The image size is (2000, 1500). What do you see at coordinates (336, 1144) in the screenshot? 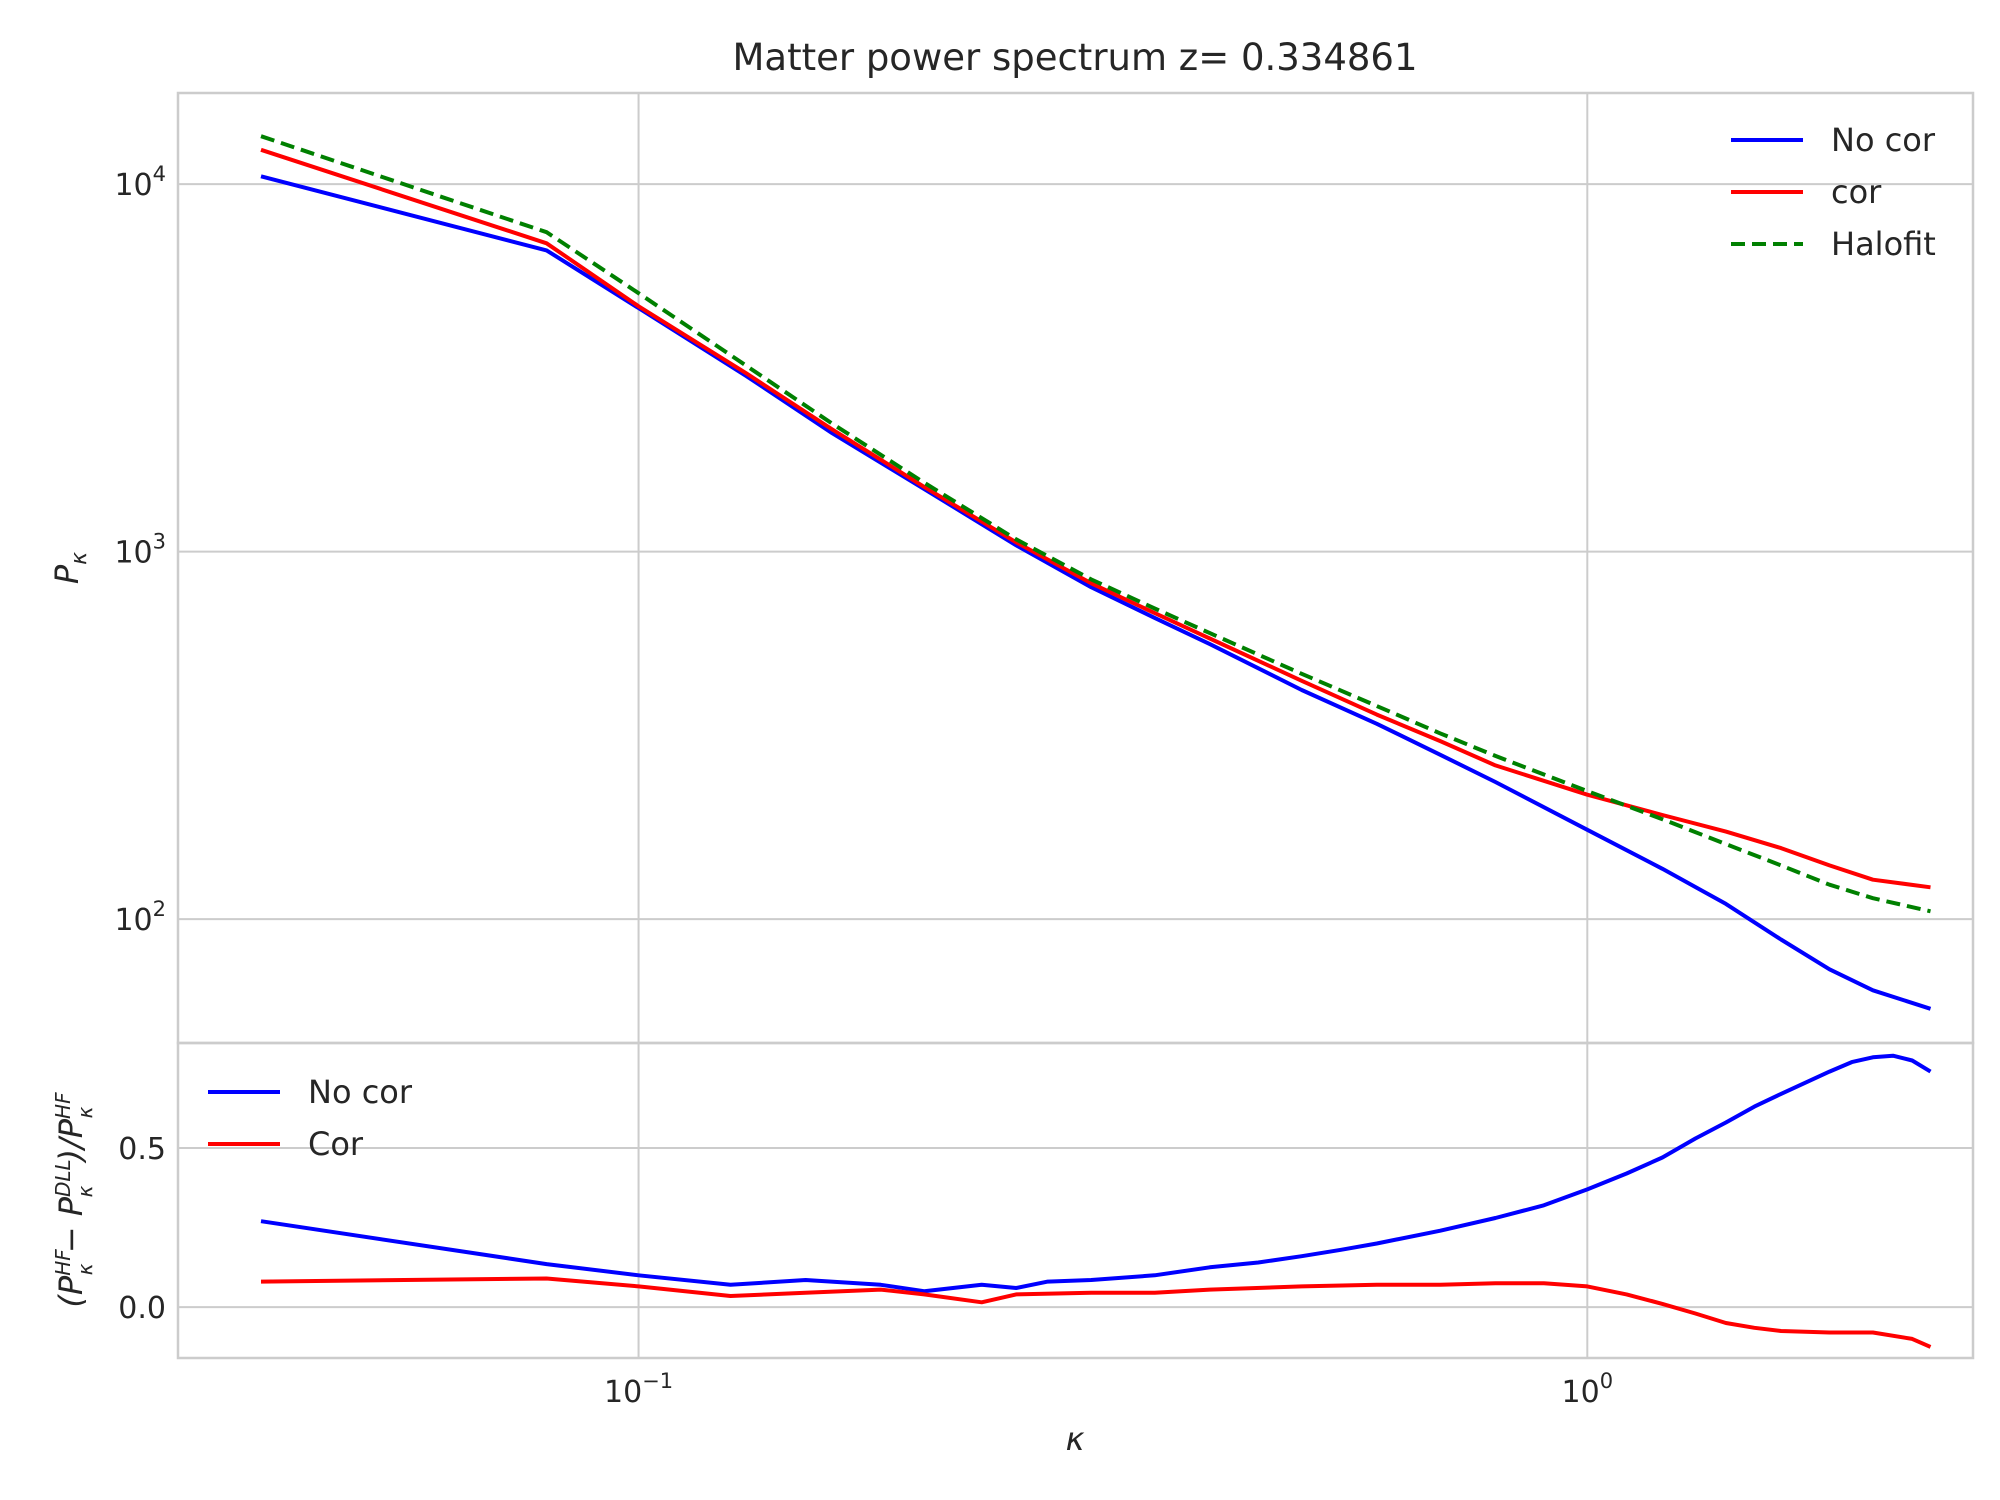
I see `bottom-legend-label-1: Cor` at bounding box center [336, 1144].